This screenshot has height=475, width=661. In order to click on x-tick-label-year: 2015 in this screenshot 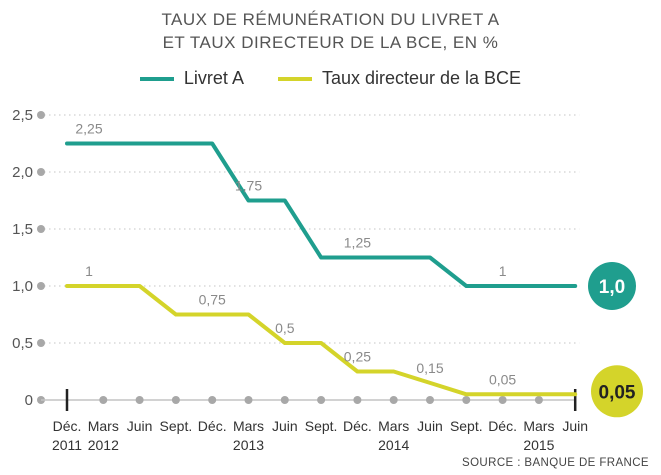, I will do `click(538, 445)`.